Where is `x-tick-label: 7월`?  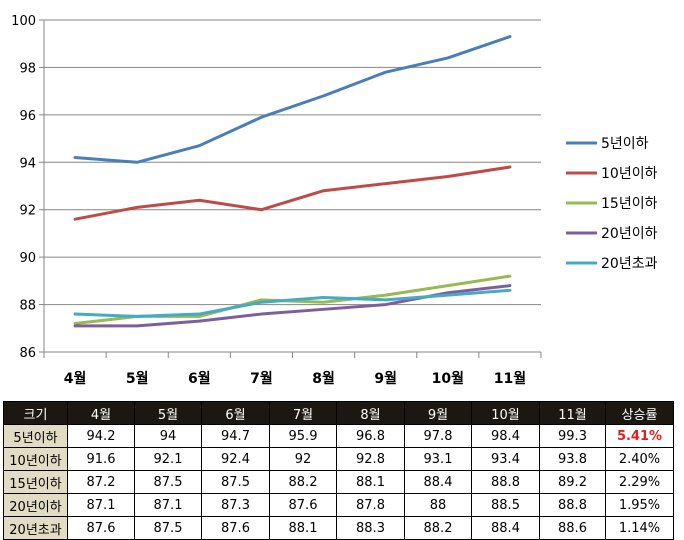
x-tick-label: 7월 is located at coordinates (261, 378).